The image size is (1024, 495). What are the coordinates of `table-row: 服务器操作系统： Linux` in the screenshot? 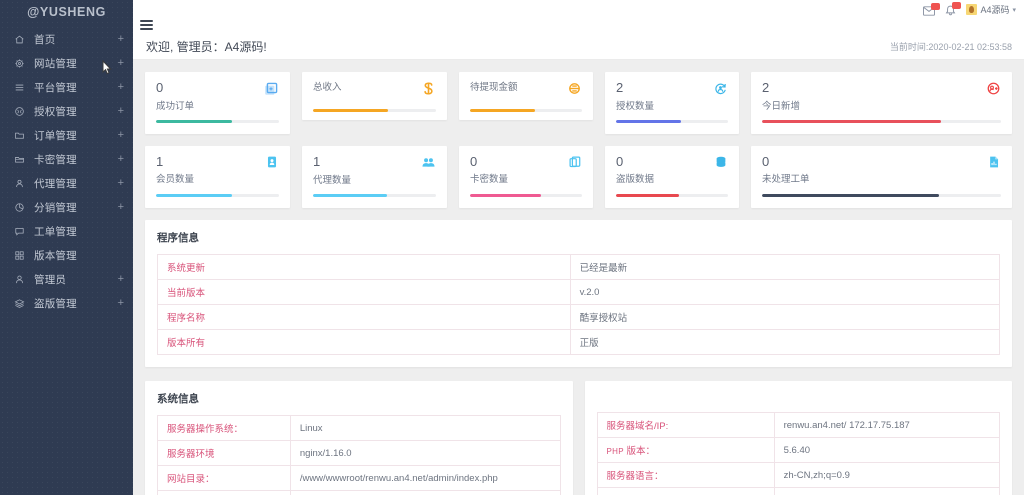 It's located at (359, 428).